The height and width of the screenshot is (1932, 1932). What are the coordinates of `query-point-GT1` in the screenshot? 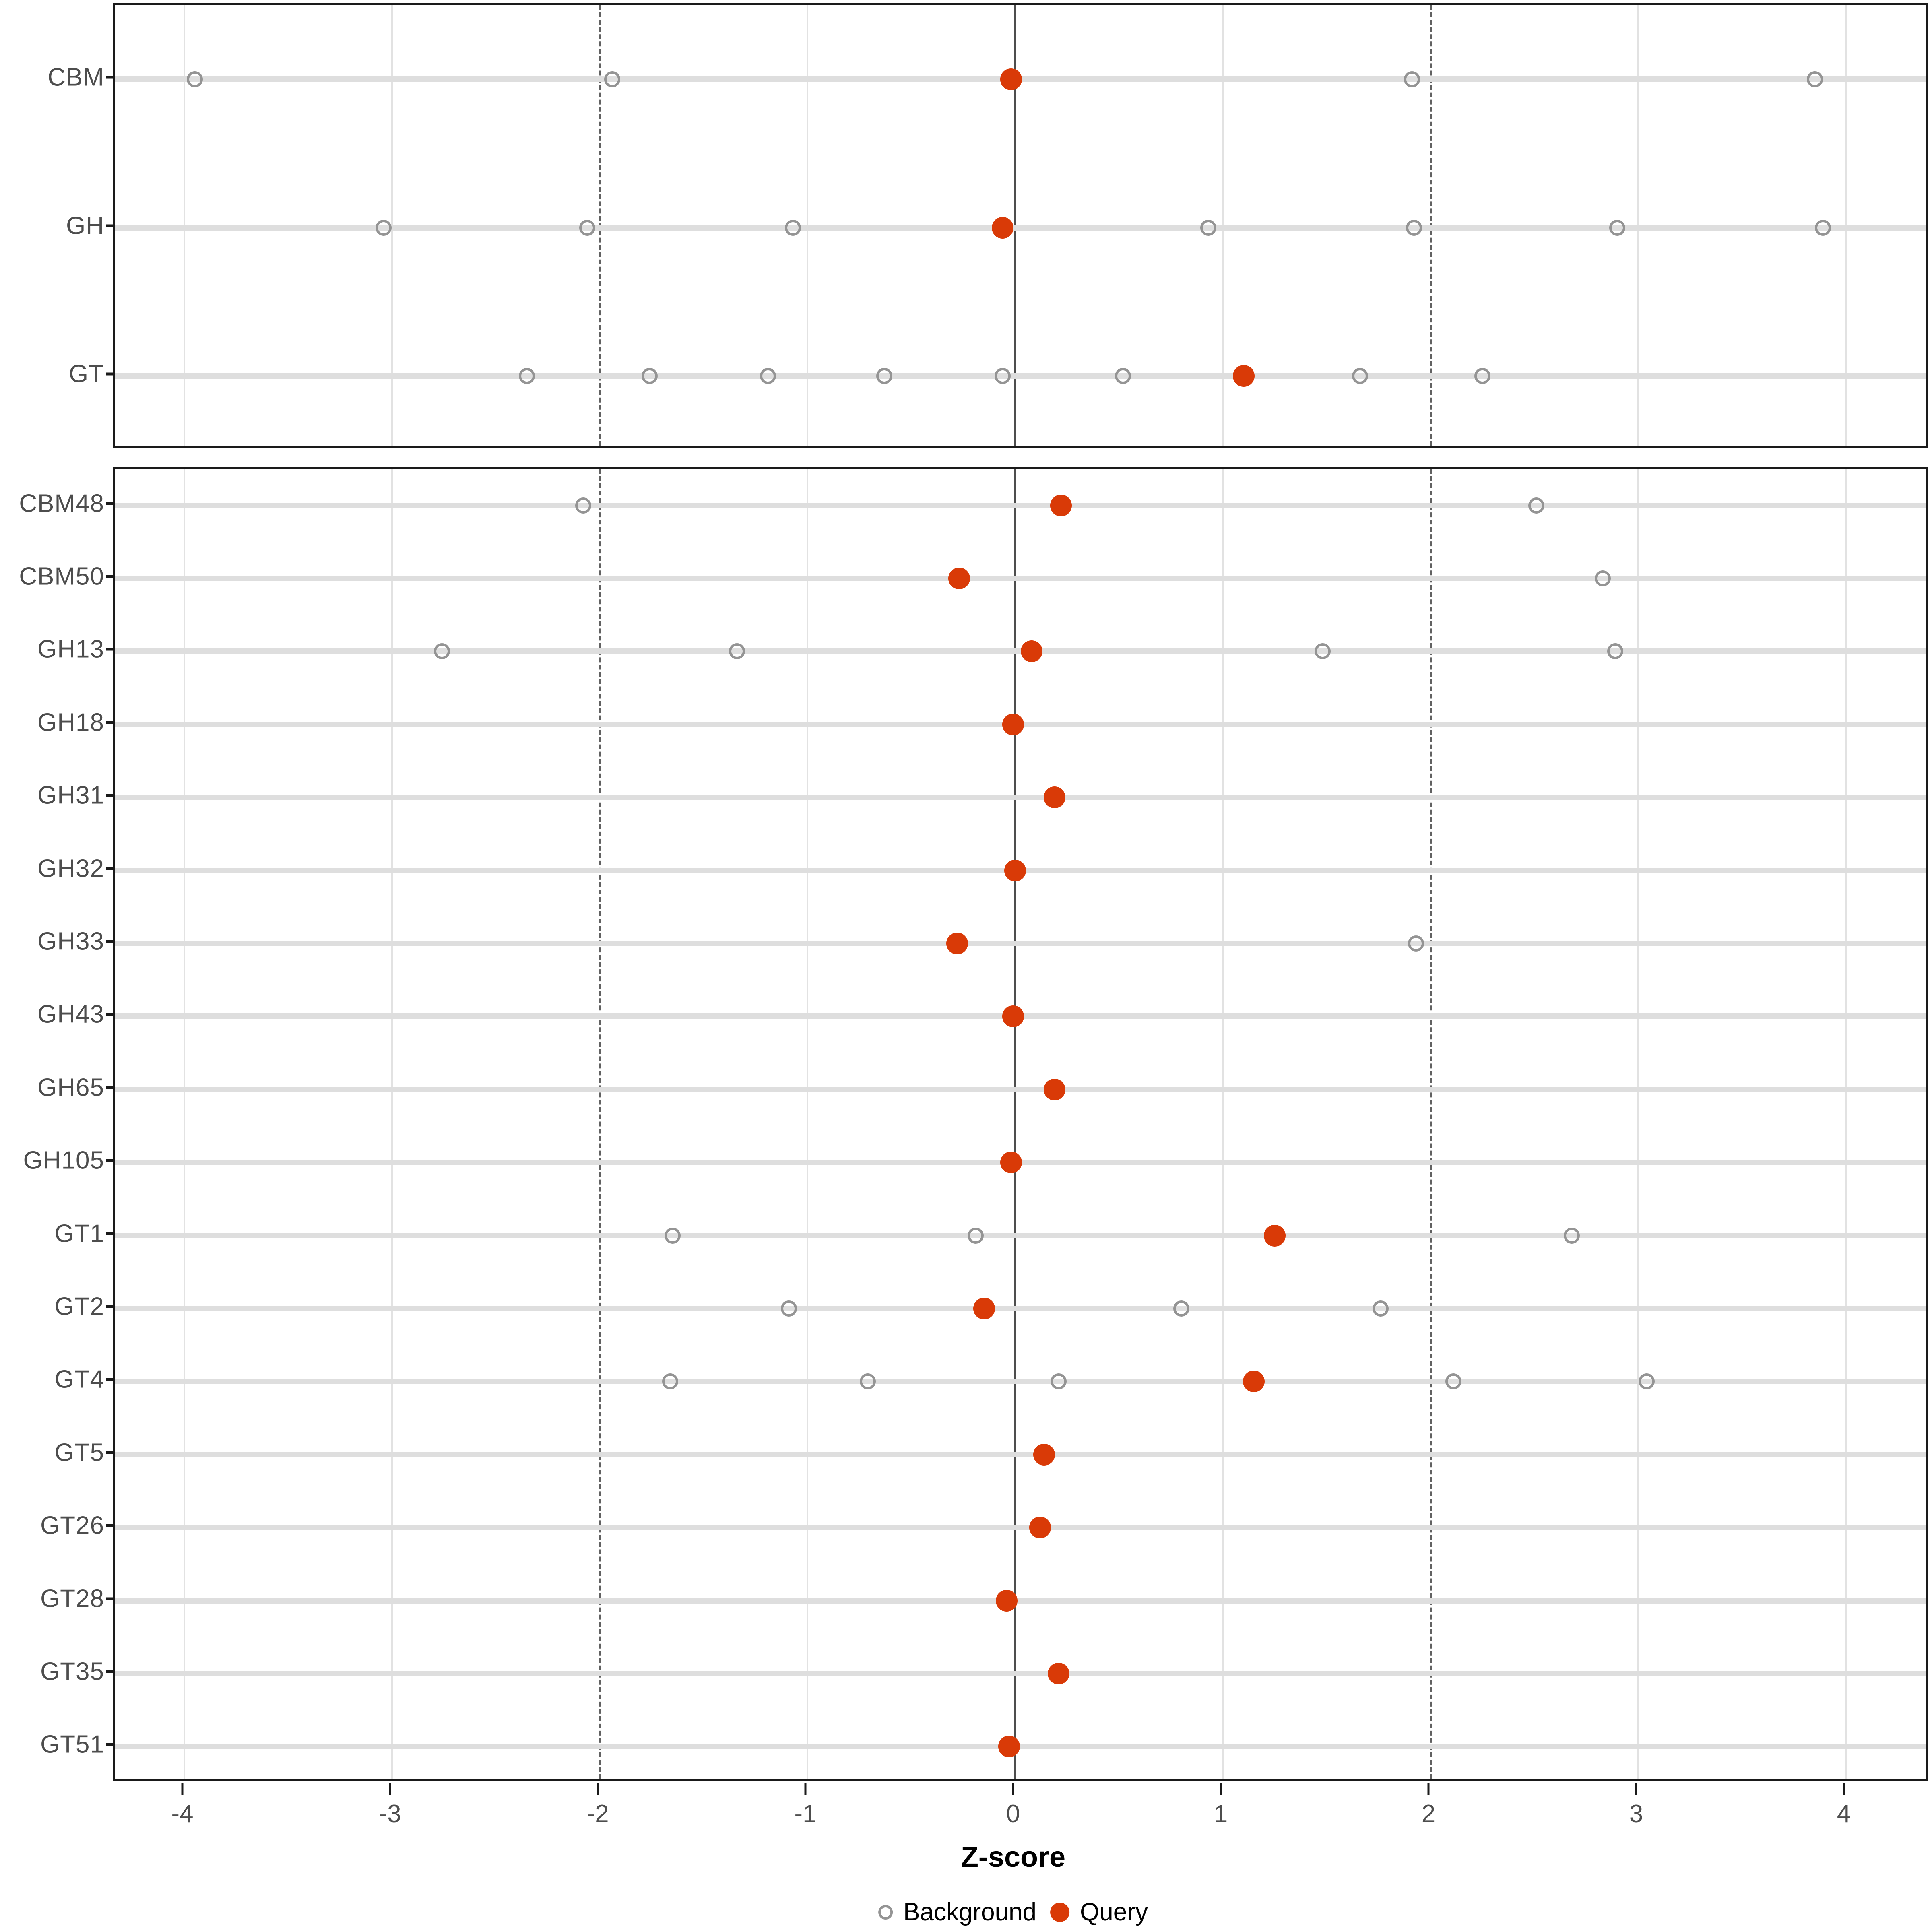 It's located at (1275, 1235).